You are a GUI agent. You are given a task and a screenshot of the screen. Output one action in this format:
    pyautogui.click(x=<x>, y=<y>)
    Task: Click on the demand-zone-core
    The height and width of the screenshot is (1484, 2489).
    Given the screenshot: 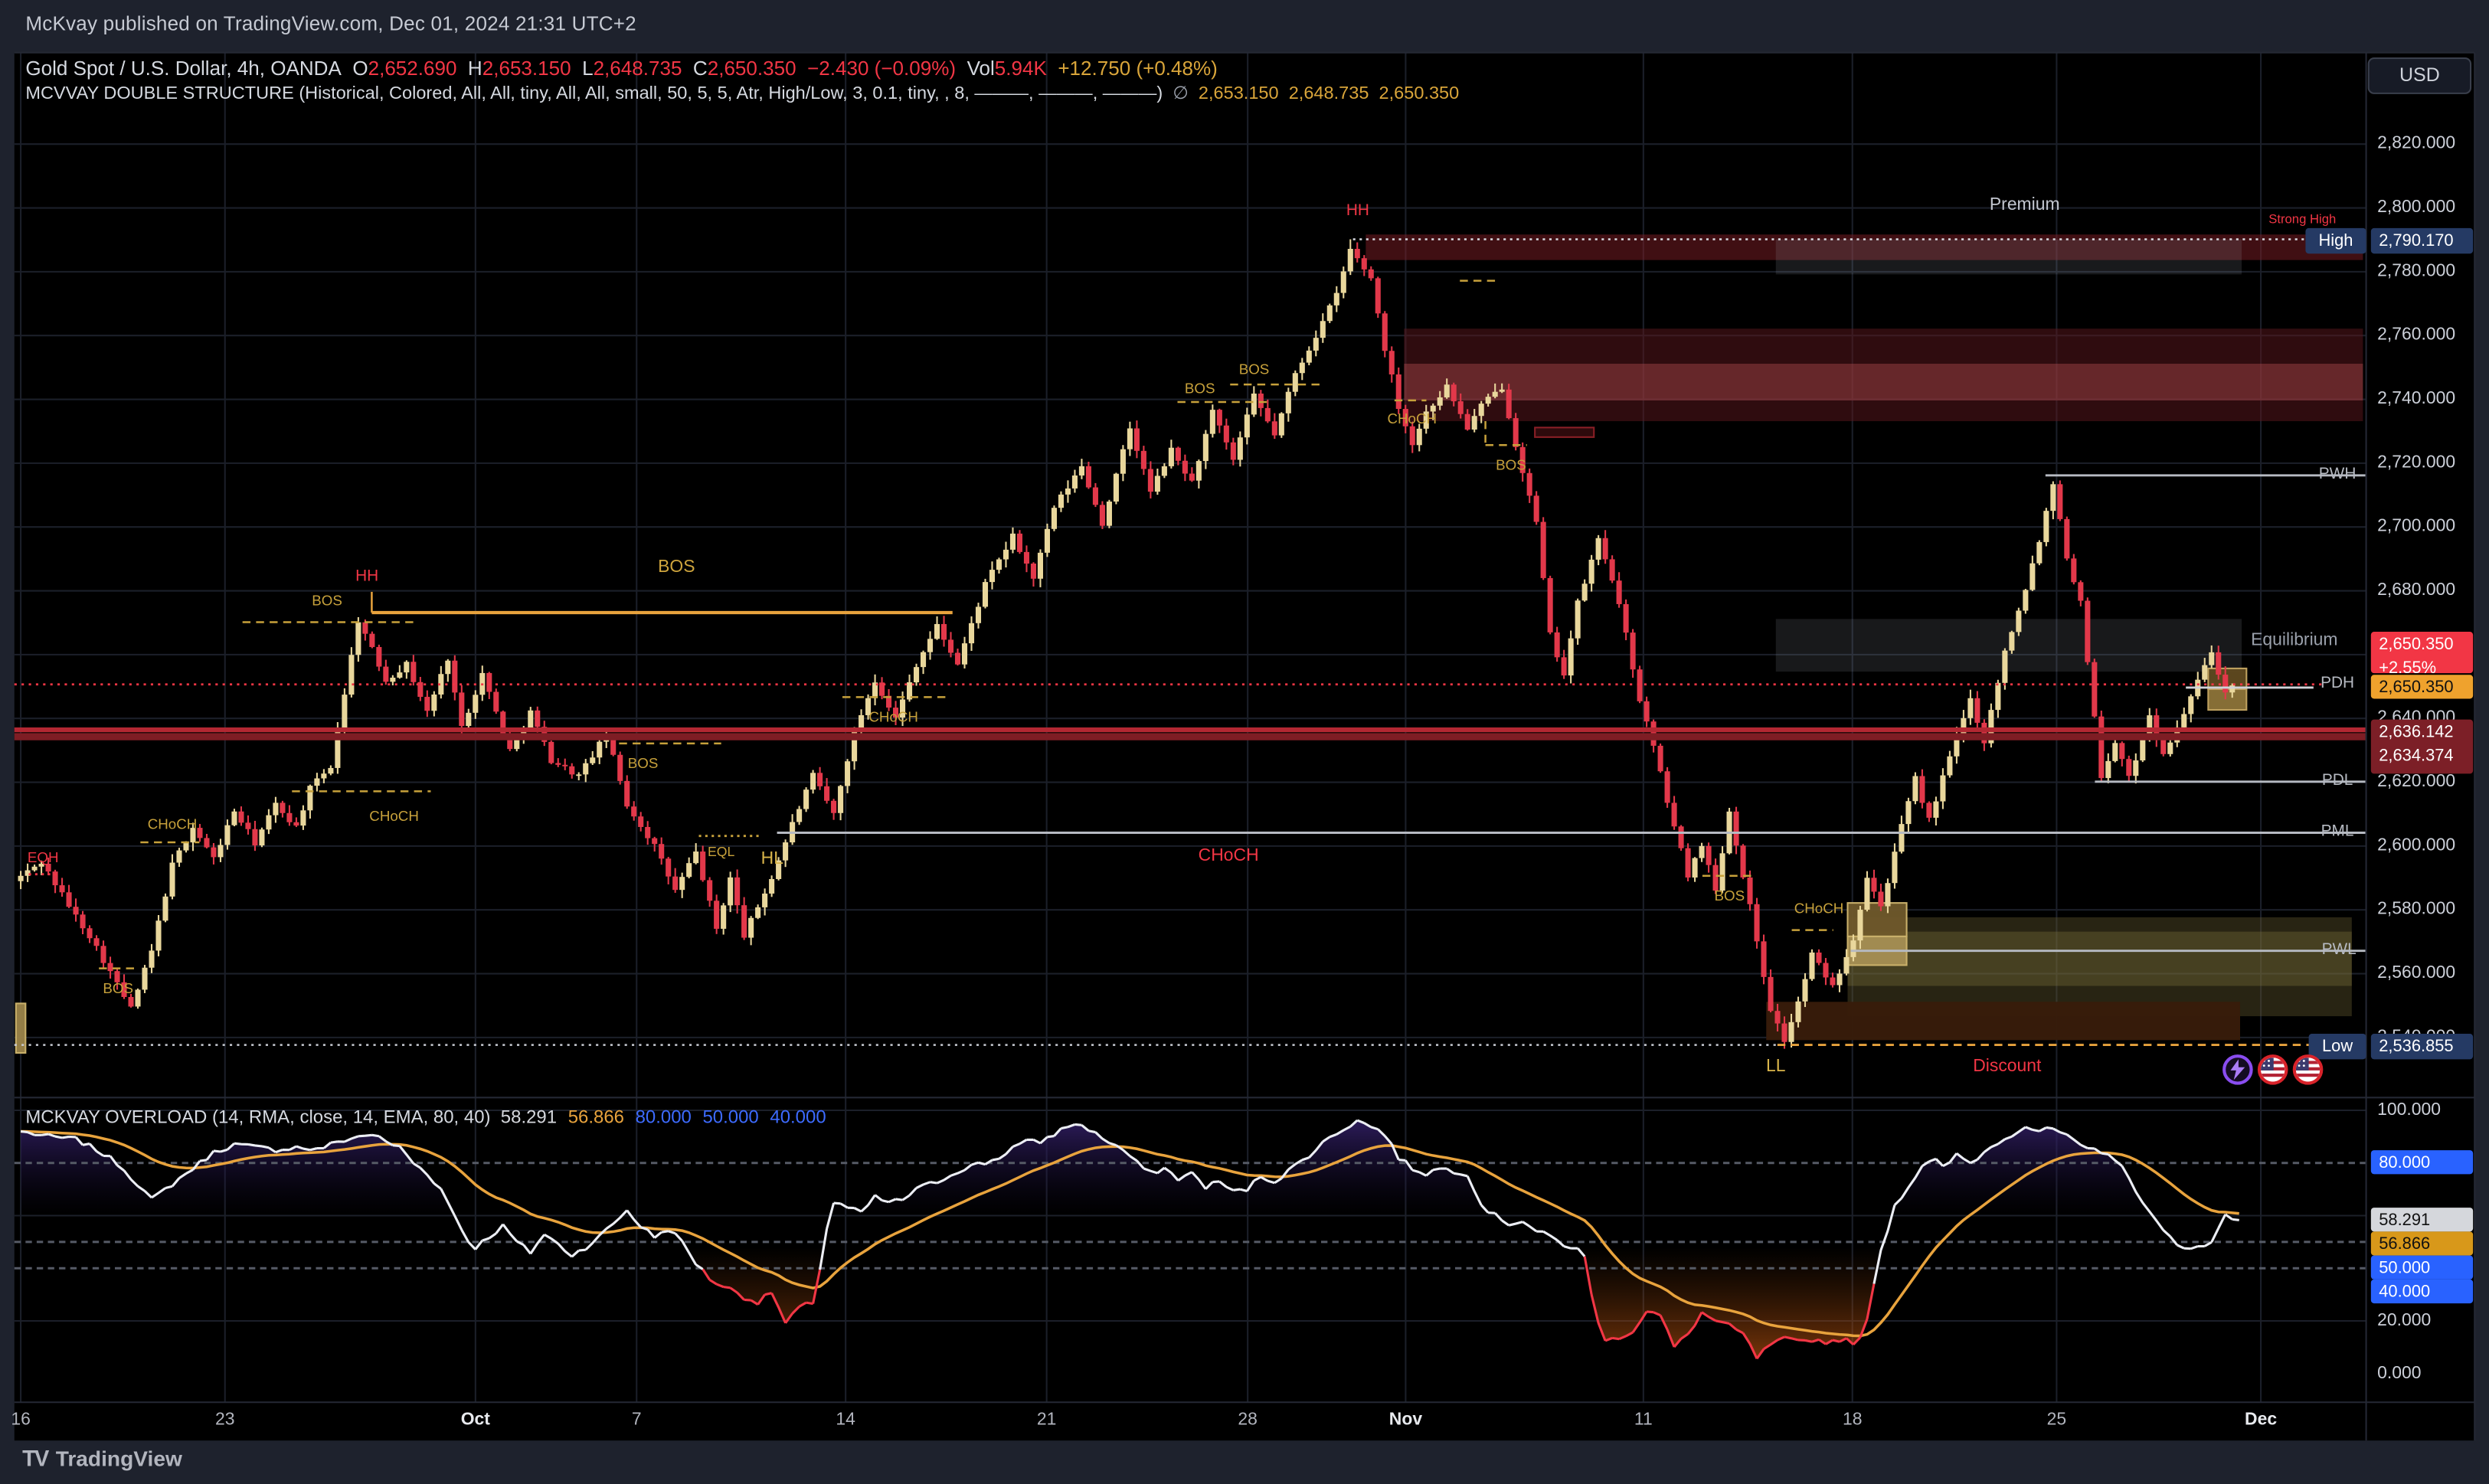 What is the action you would take?
    pyautogui.click(x=2100, y=958)
    